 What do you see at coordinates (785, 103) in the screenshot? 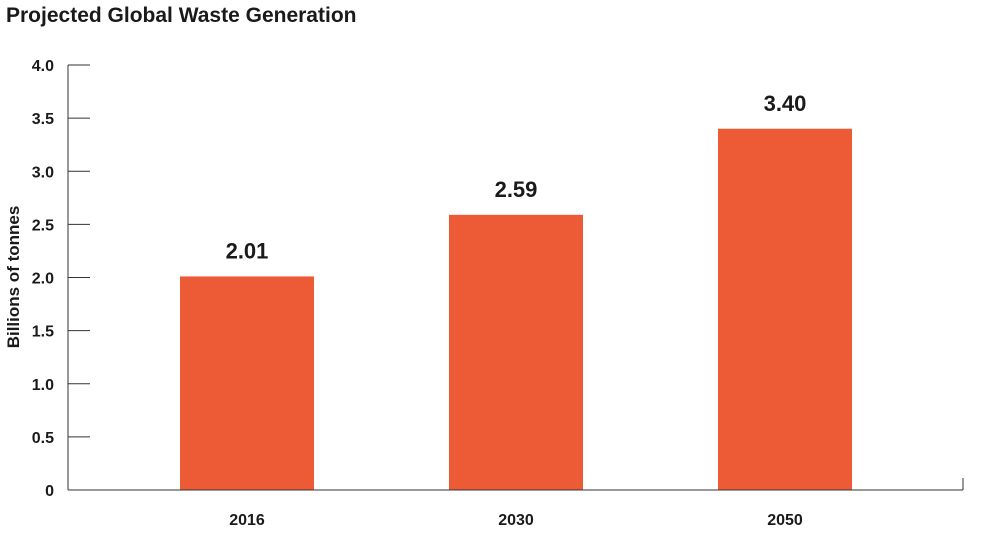
I see `data-label: 3.40` at bounding box center [785, 103].